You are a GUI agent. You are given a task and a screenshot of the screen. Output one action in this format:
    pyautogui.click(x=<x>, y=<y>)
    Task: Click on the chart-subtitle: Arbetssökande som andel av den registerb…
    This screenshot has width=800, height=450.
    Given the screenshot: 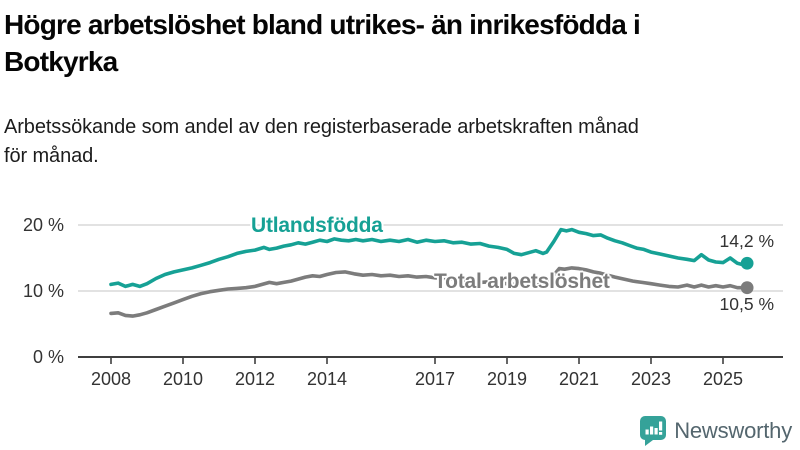 What is the action you would take?
    pyautogui.click(x=400, y=142)
    